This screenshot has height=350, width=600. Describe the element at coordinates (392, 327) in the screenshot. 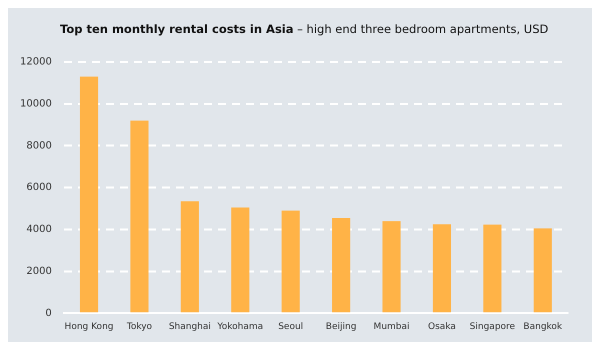

I see `x-tick-label: Mumbai` at that location.